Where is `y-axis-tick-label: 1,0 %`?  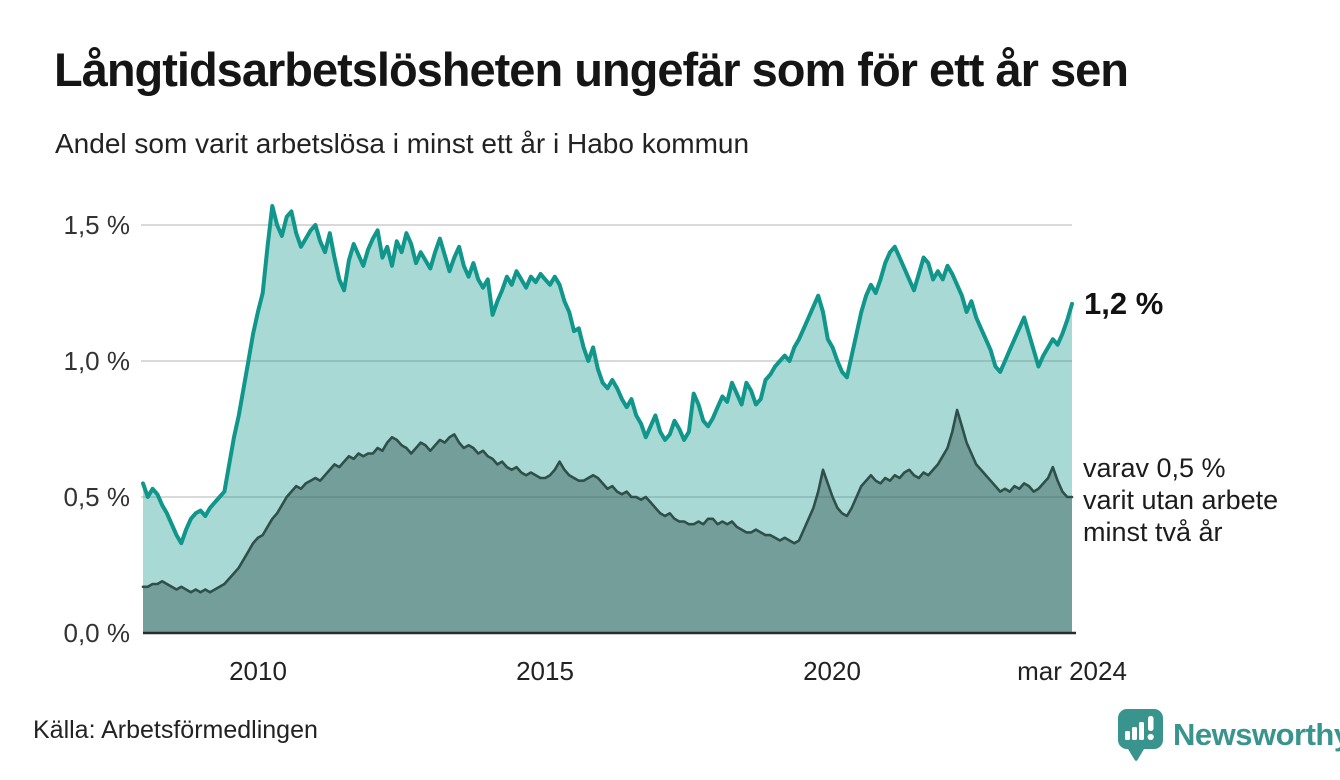 y-axis-tick-label: 1,0 % is located at coordinates (97, 361).